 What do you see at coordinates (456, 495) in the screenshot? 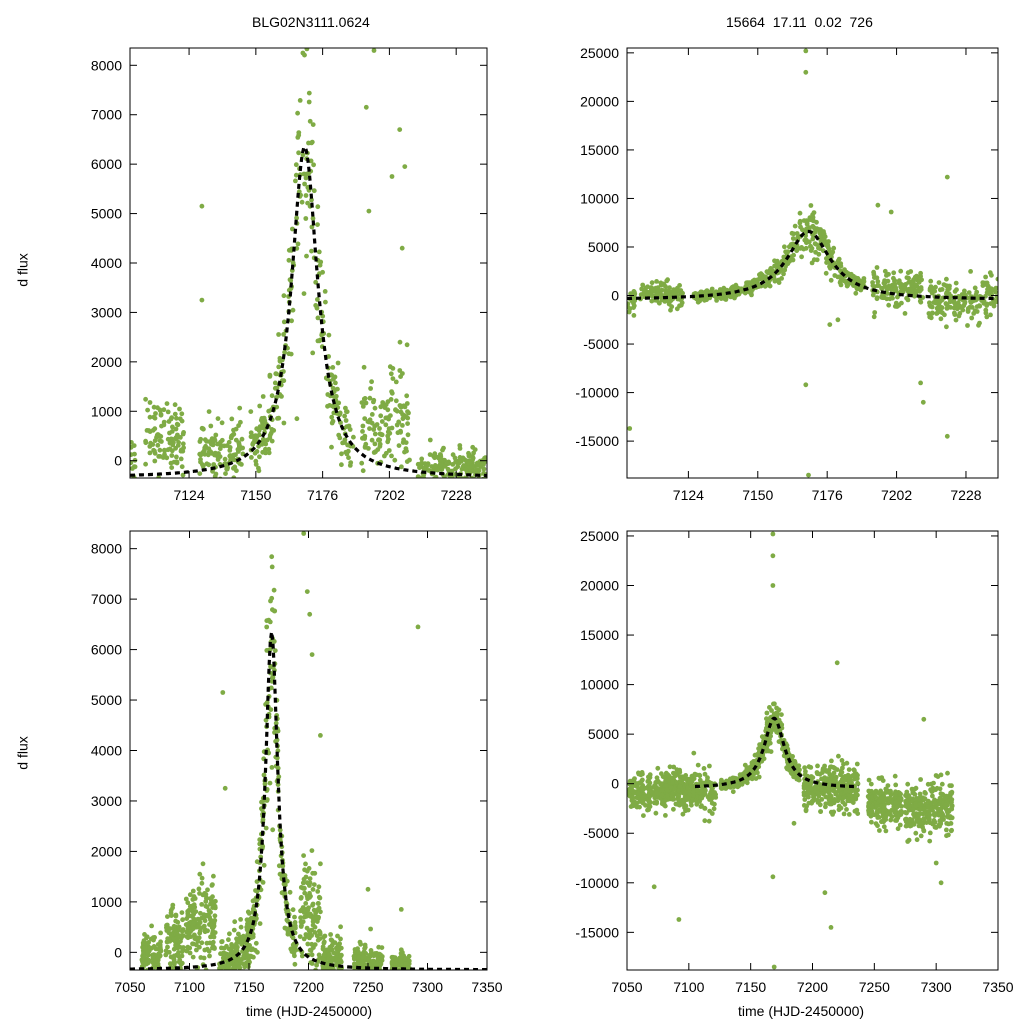
I see `x-tick-label: 7228` at bounding box center [456, 495].